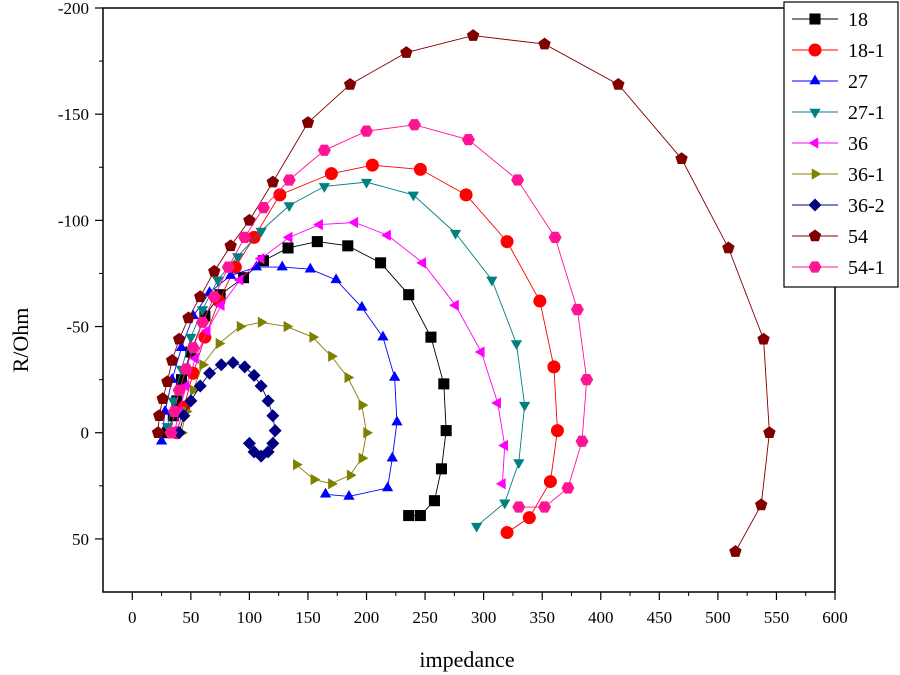  I want to click on y-tick-label: -100, so click(73, 220).